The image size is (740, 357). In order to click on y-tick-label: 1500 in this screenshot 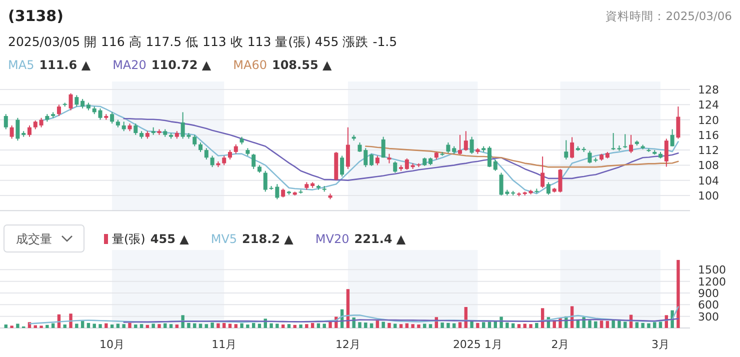, I will do `click(712, 270)`.